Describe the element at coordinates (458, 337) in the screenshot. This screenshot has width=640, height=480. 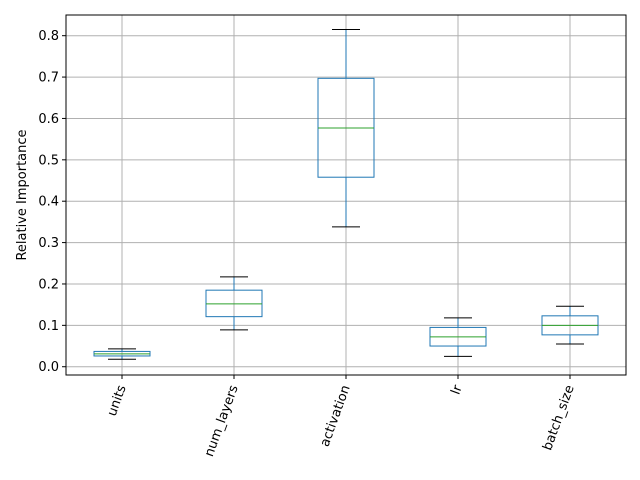
I see `box-lr` at that location.